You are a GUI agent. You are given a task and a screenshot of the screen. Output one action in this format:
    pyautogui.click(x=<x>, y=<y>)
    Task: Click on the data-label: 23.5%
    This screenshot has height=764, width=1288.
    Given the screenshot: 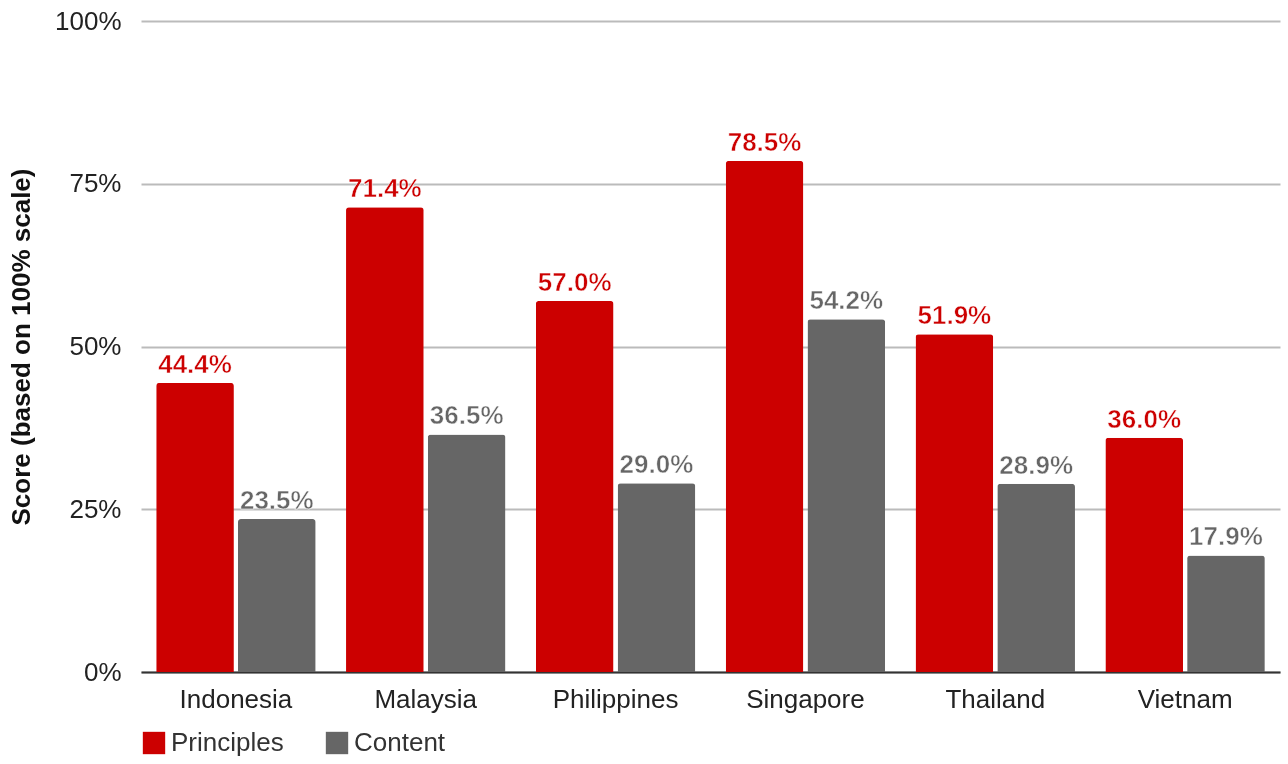 What is the action you would take?
    pyautogui.click(x=276, y=500)
    